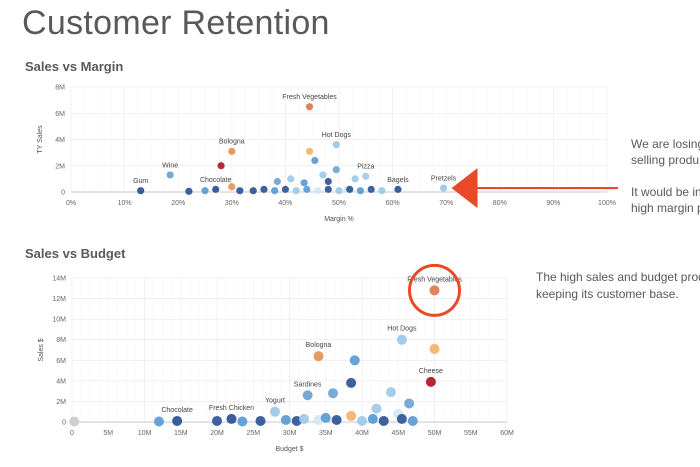 Image resolution: width=700 pixels, height=467 pixels. What do you see at coordinates (500, 203) in the screenshot?
I see `x-tick-label: 80%` at bounding box center [500, 203].